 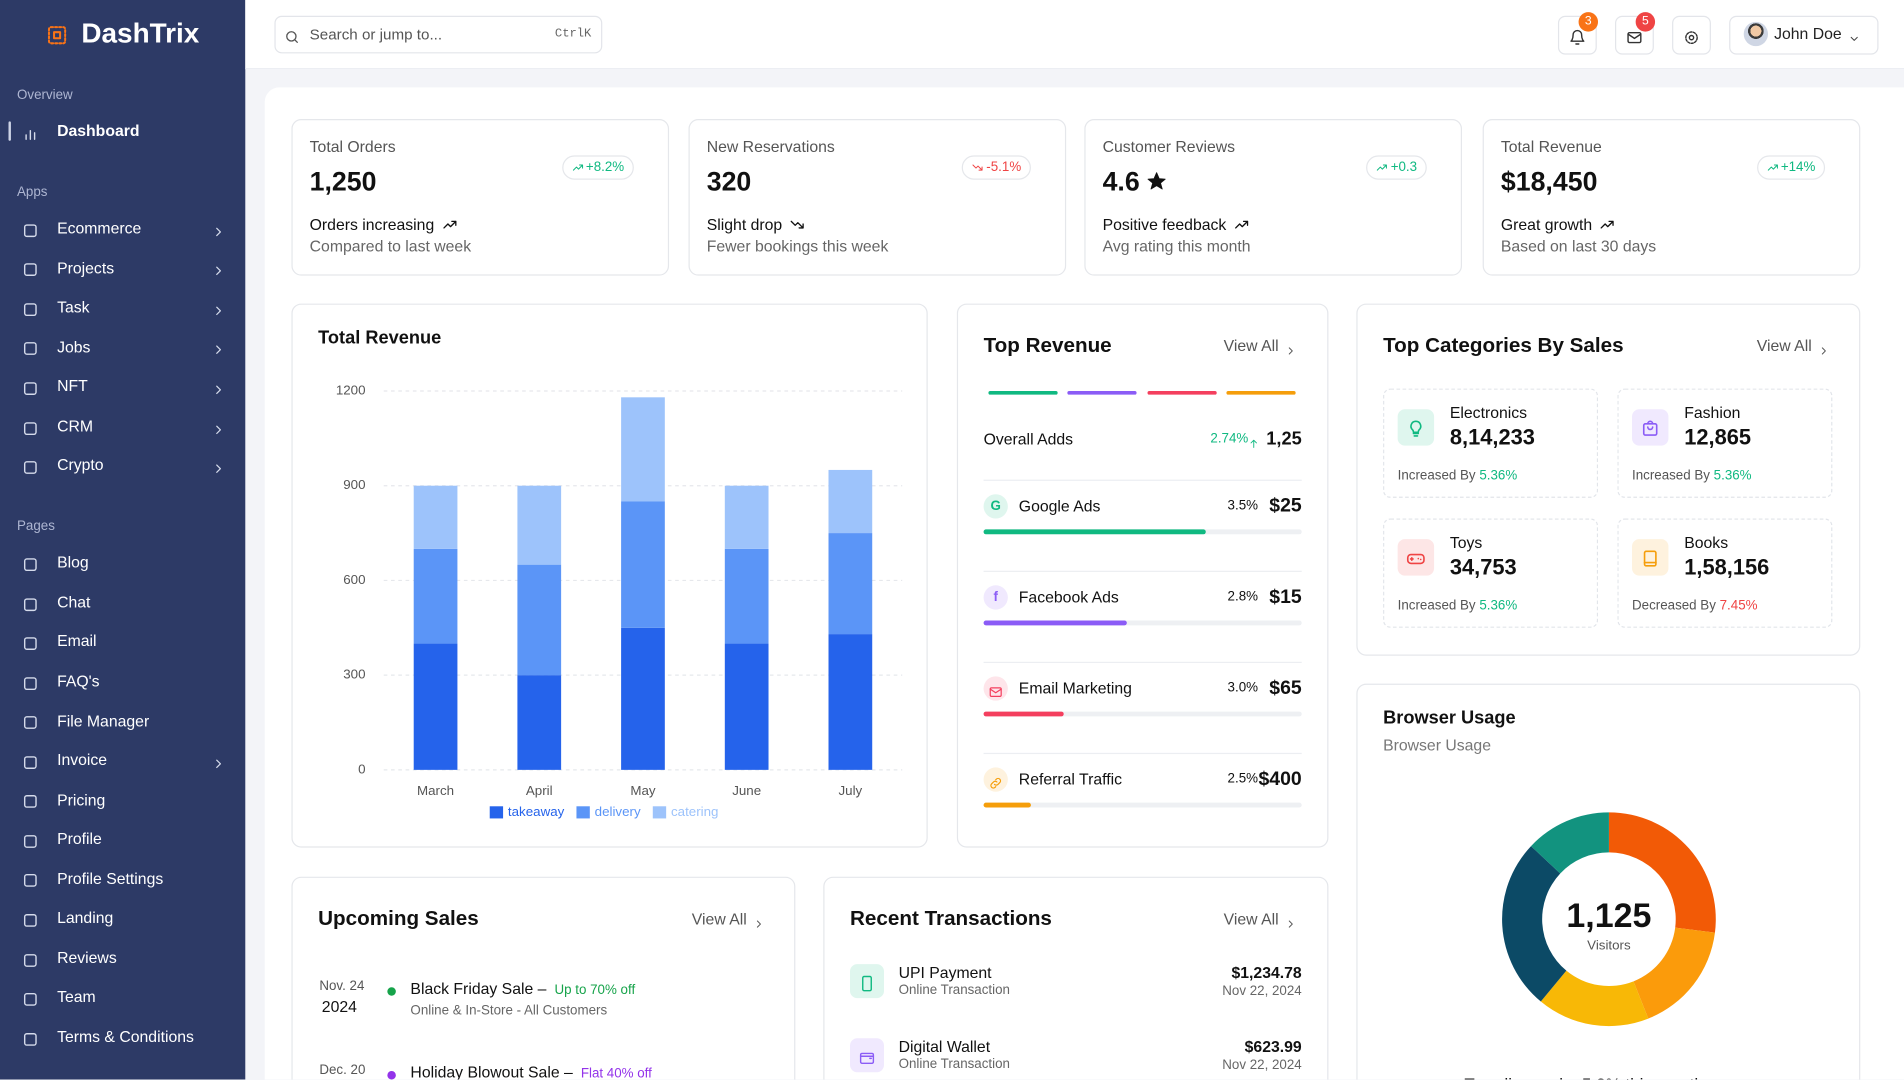 What do you see at coordinates (1280, 779) in the screenshot?
I see `source-value: $400` at bounding box center [1280, 779].